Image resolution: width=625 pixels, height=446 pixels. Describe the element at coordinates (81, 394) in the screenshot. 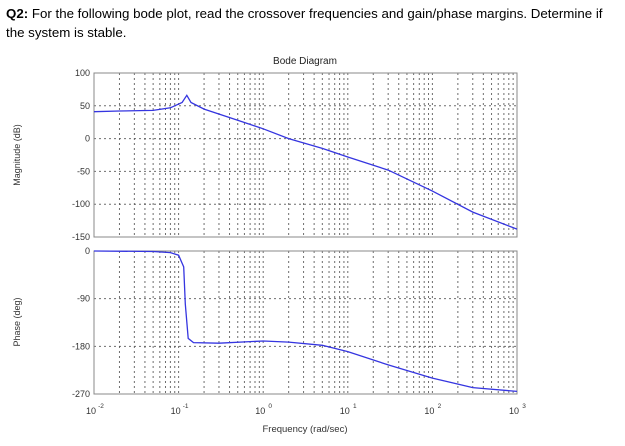

I see `y-tick-label: -270` at that location.